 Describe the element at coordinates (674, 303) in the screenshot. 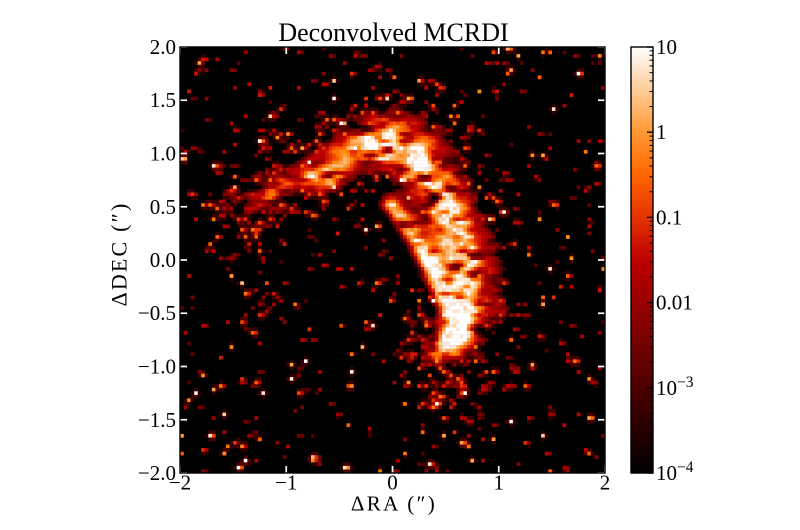

I see `svg-text: 0.01` at that location.